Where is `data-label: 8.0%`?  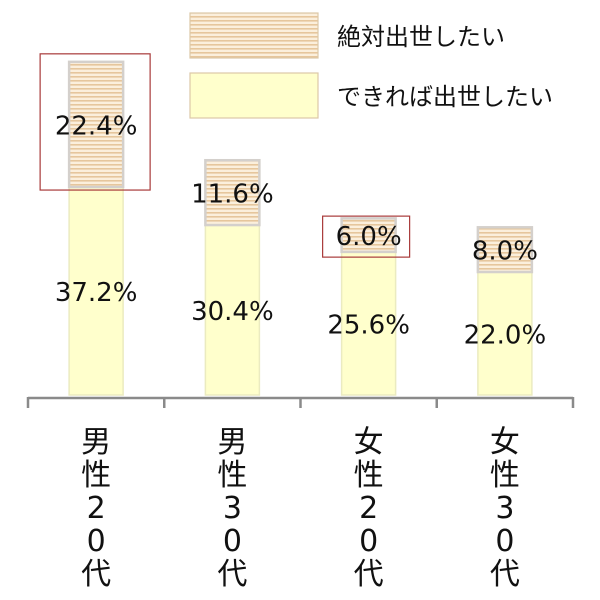
data-label: 8.0% is located at coordinates (505, 252).